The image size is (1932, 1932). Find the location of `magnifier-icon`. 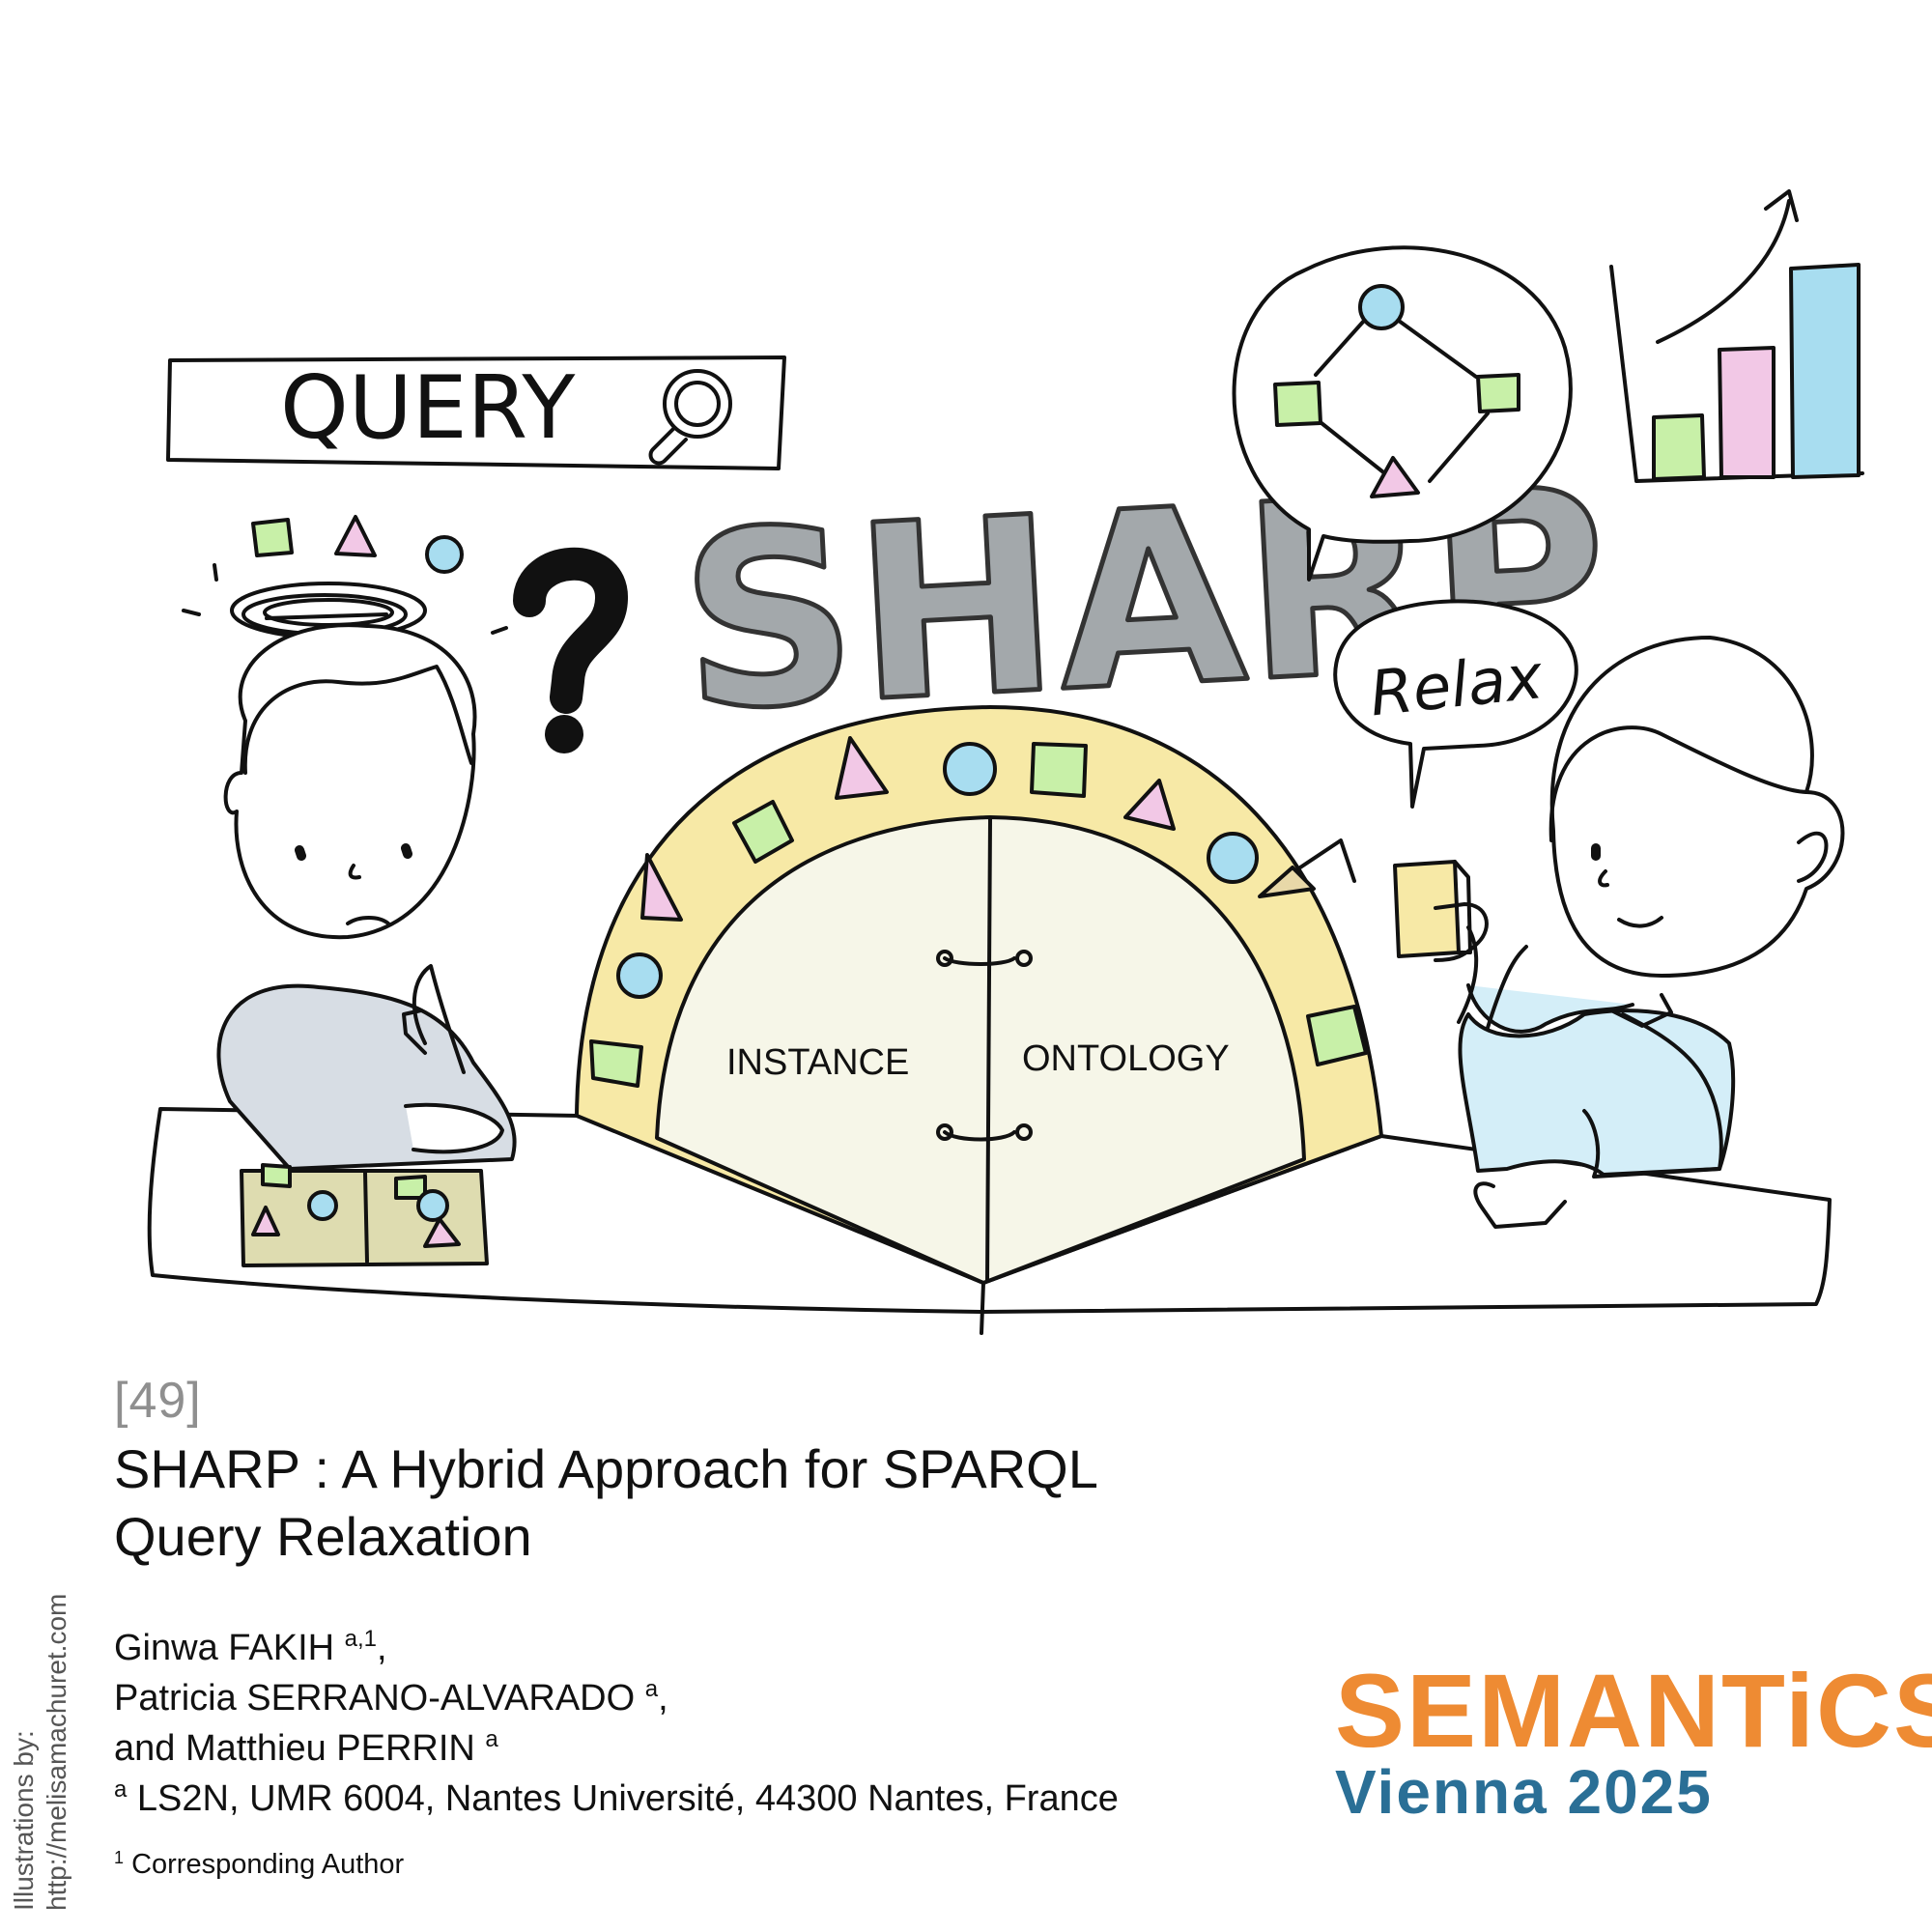

magnifier-icon is located at coordinates (690, 417).